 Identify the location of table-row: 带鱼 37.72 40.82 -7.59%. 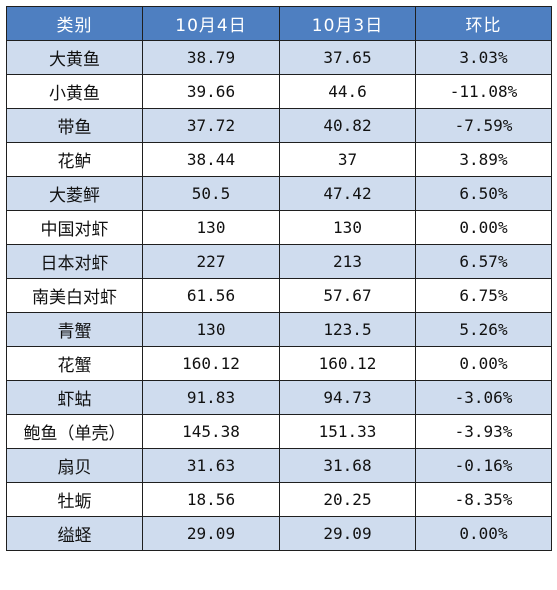
(279, 125).